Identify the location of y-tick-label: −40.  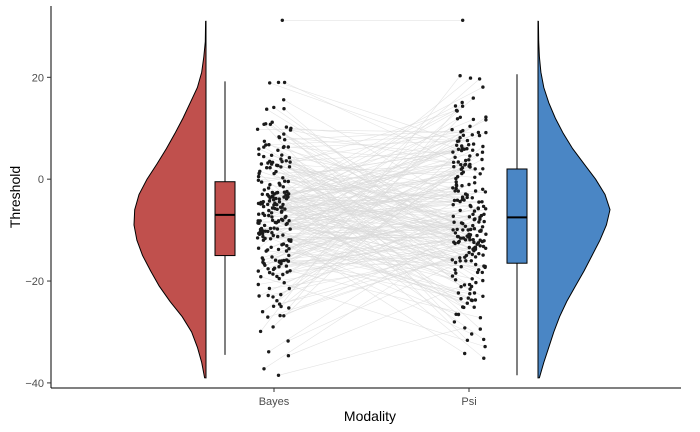
(34, 384).